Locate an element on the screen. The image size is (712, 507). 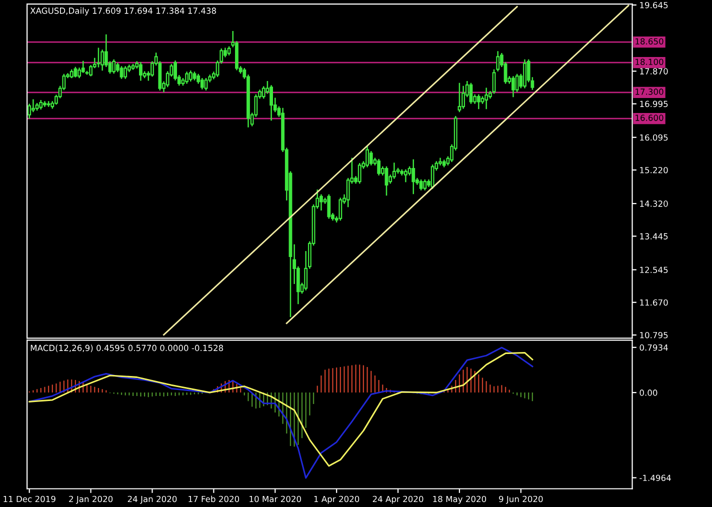
y-tick-label: 0.00 is located at coordinates (649, 393).